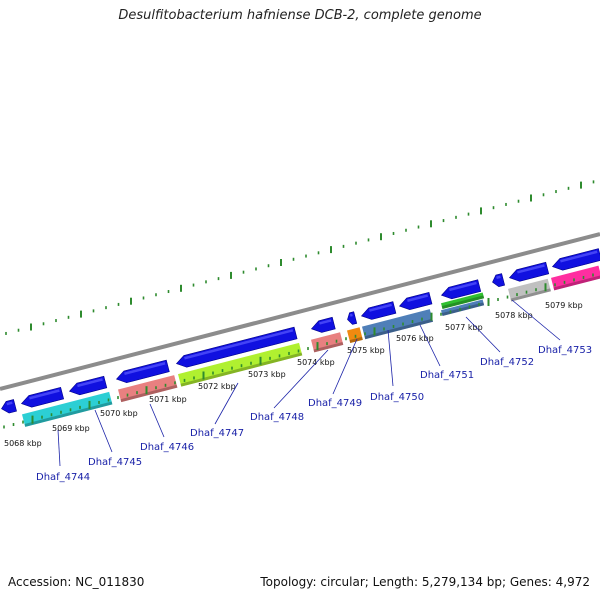 The width and height of the screenshot is (600, 600). Describe the element at coordinates (115, 462) in the screenshot. I see `gene-label: Dhaf_4745` at that location.